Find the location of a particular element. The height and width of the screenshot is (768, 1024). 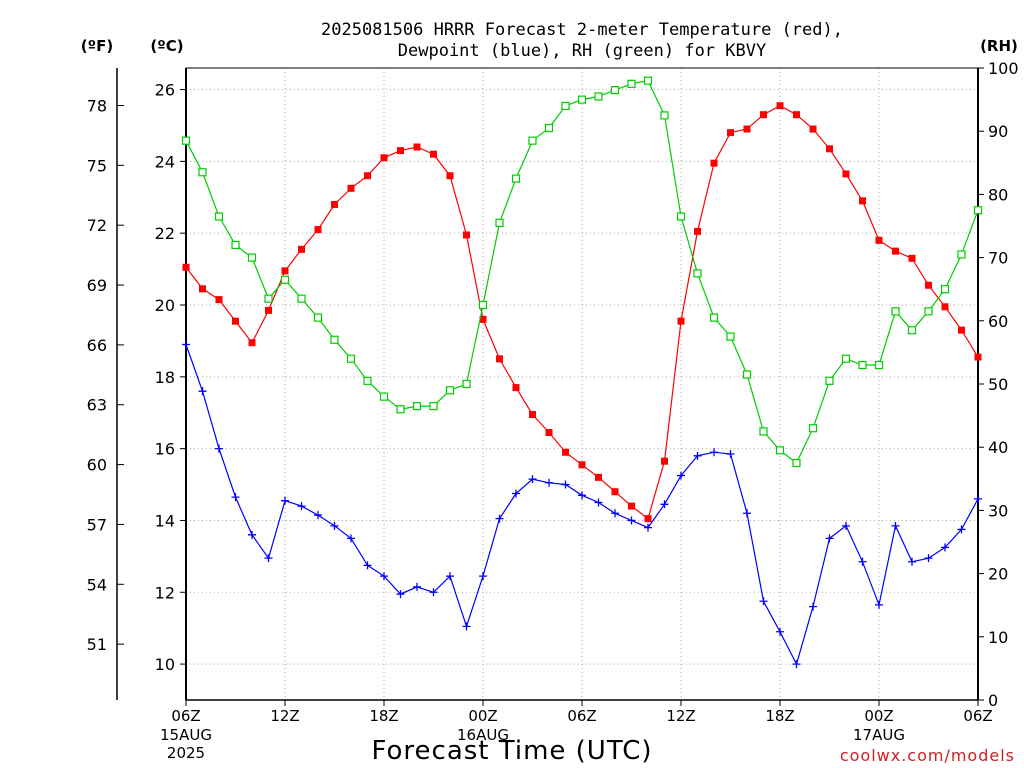

rh-tick-label: 80 is located at coordinates (998, 194).